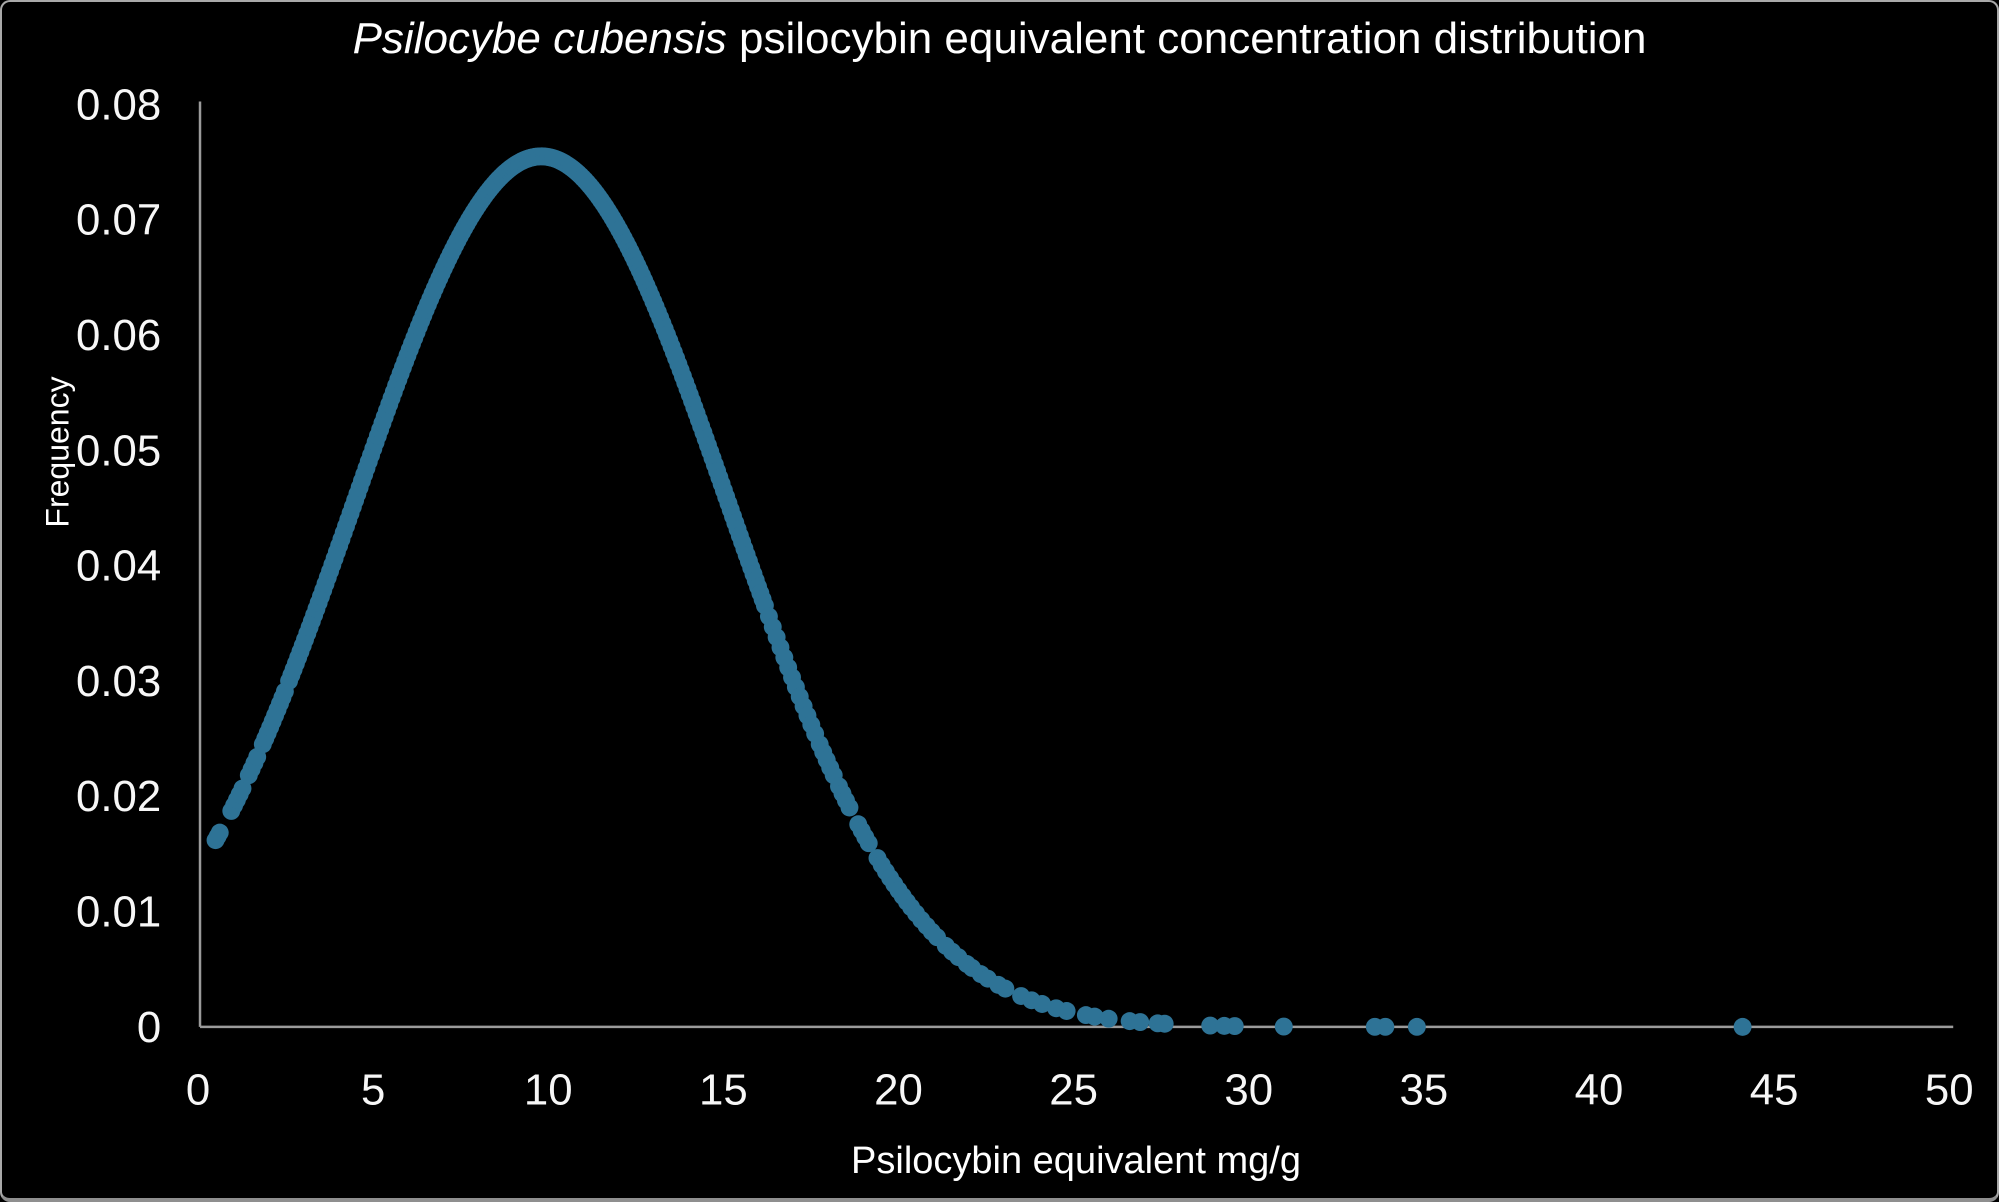 This screenshot has height=1202, width=1999. What do you see at coordinates (118, 335) in the screenshot?
I see `y-tick-label: 0.06` at bounding box center [118, 335].